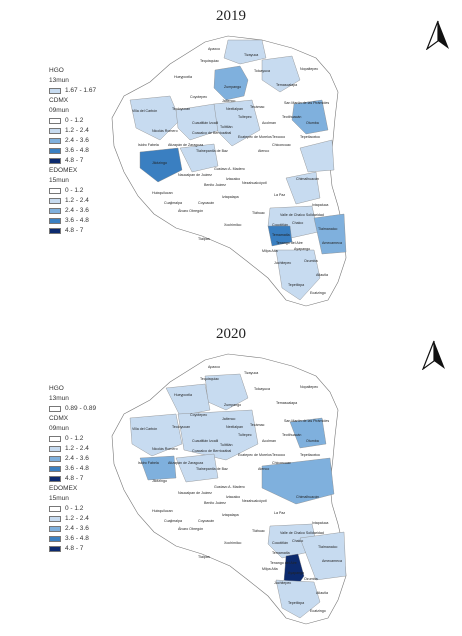 This screenshot has height=636, width=462. I want to click on place-label: Otumba, so click(312, 441).